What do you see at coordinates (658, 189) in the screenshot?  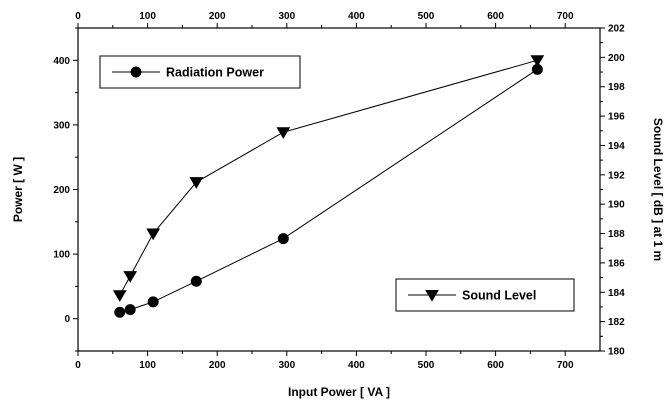 I see `right-y-axis-title: Sound Level [ dB ] at 1 m` at bounding box center [658, 189].